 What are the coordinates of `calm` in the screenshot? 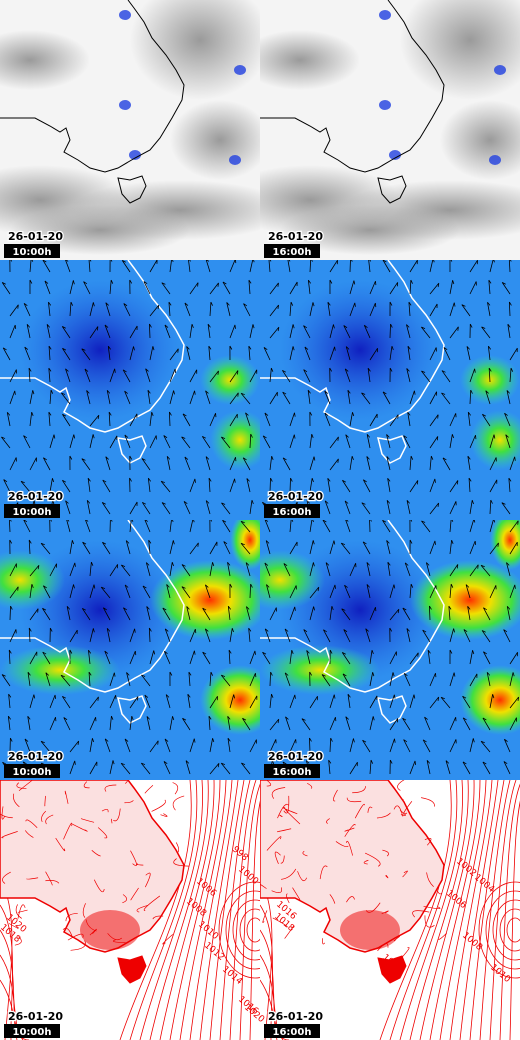 It's located at (100, 350).